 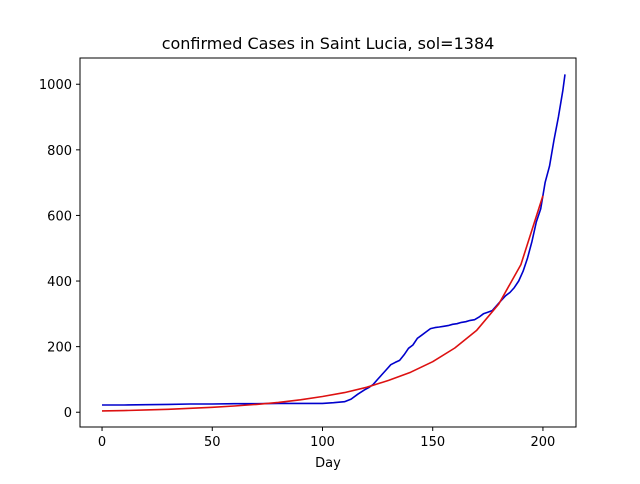 What do you see at coordinates (432, 442) in the screenshot?
I see `x-tick-label: 150` at bounding box center [432, 442].